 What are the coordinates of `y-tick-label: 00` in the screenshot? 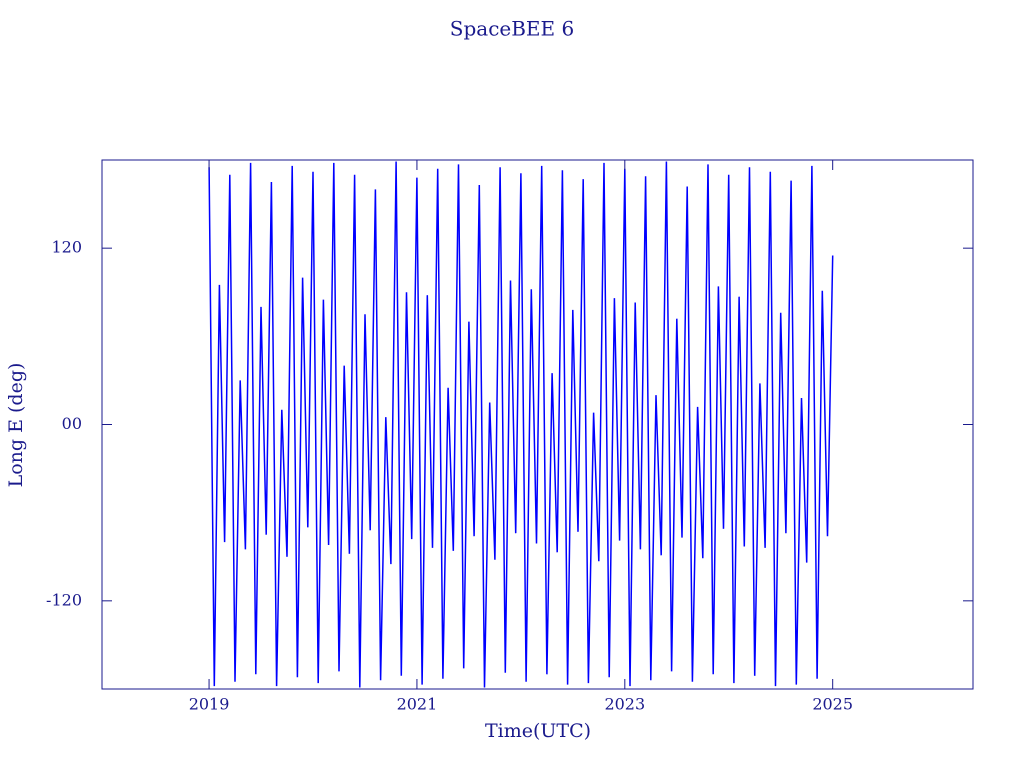 It's located at (72, 423).